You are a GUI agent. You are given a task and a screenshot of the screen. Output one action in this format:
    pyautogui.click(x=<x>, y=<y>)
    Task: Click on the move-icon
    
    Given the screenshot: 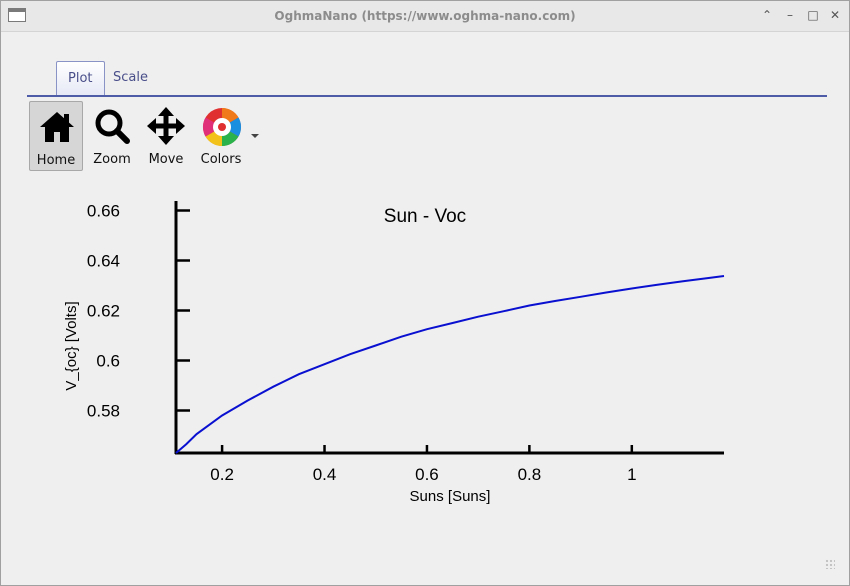 What is the action you would take?
    pyautogui.click(x=166, y=126)
    